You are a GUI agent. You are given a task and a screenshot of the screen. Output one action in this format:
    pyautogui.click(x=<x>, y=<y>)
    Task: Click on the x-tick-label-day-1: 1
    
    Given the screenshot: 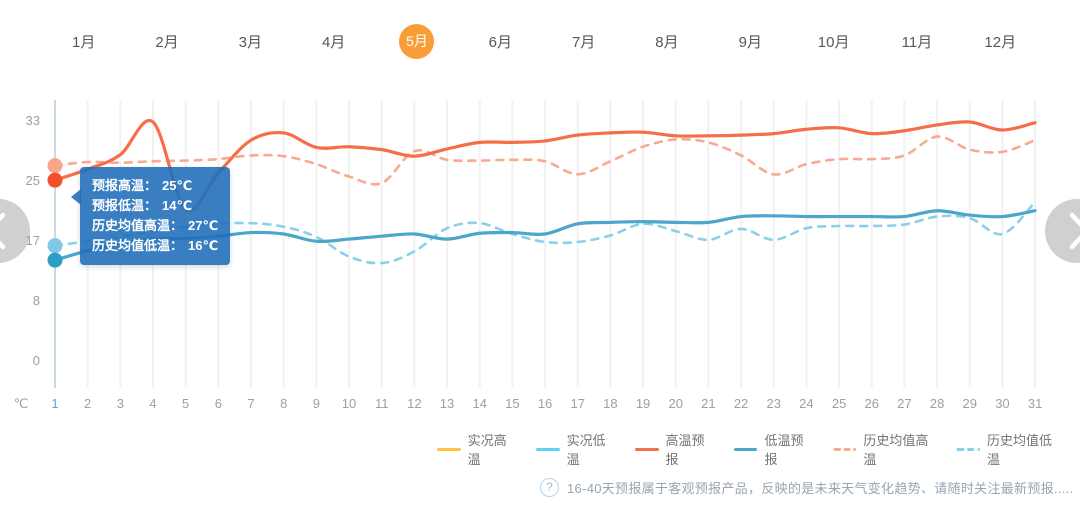 What is the action you would take?
    pyautogui.click(x=55, y=403)
    